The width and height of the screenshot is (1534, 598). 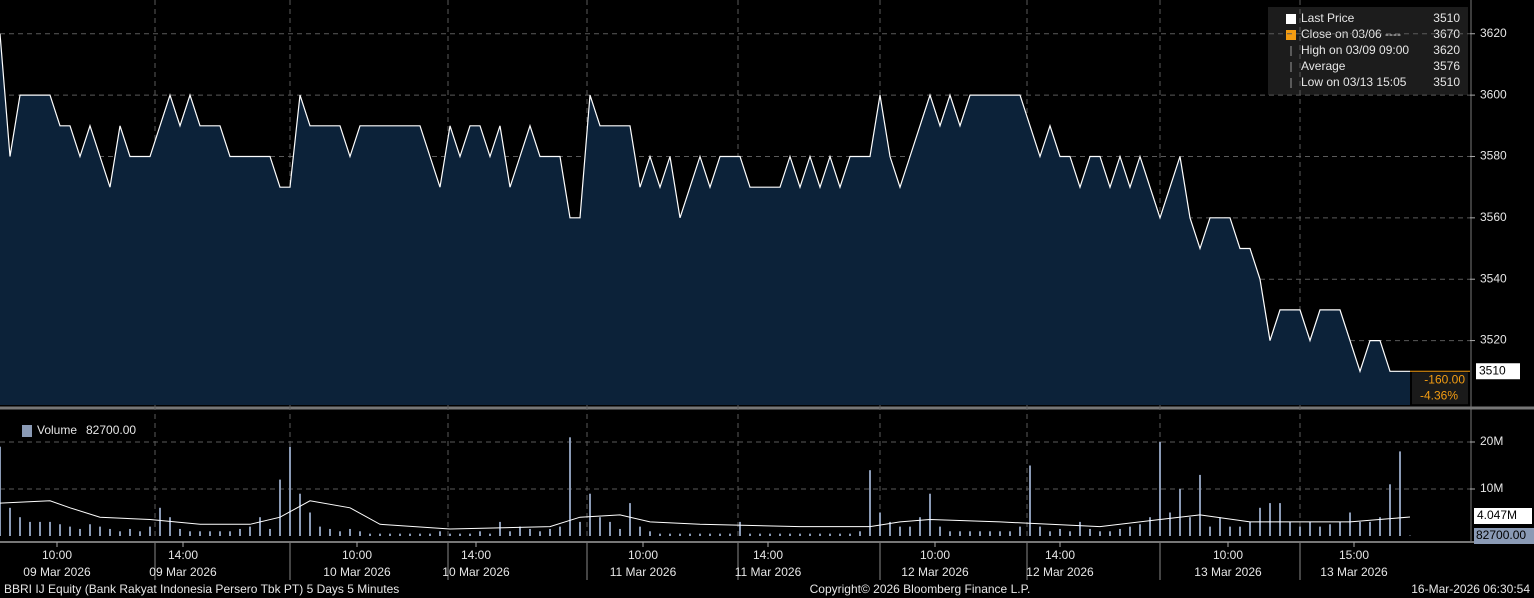 What do you see at coordinates (1355, 50) in the screenshot?
I see `legend-label: High on 03/09 09:00` at bounding box center [1355, 50].